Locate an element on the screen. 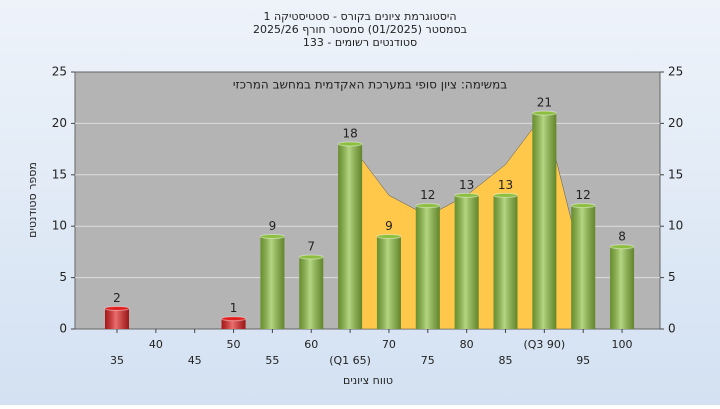 This screenshot has width=720, height=409. x-tick-label: (Q3 90) is located at coordinates (544, 344).